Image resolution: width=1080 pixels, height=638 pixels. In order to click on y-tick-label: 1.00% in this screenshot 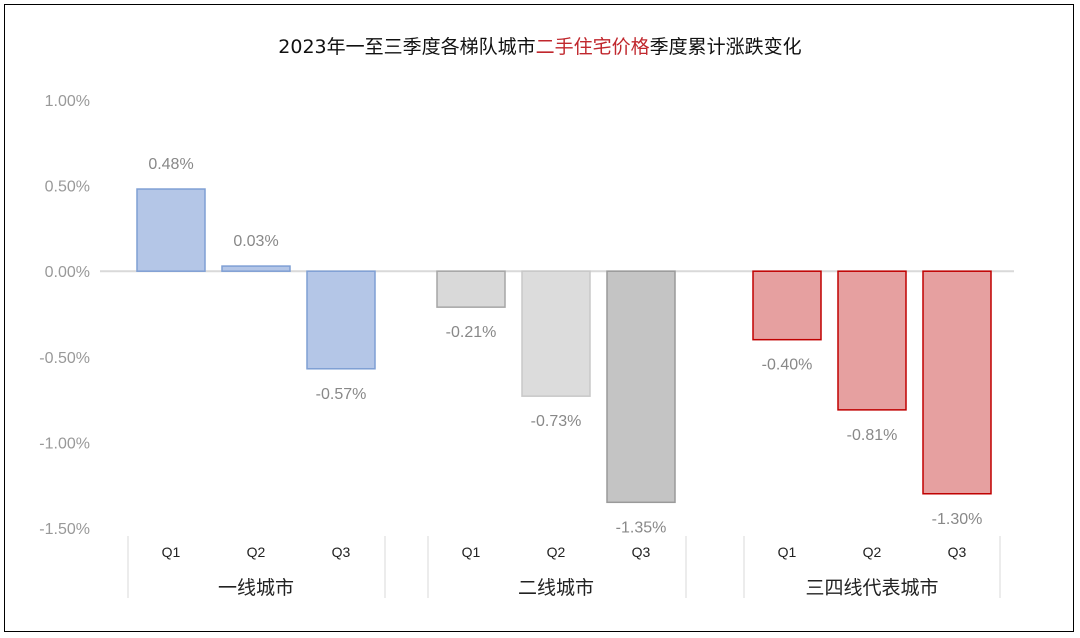, I will do `click(67, 101)`.